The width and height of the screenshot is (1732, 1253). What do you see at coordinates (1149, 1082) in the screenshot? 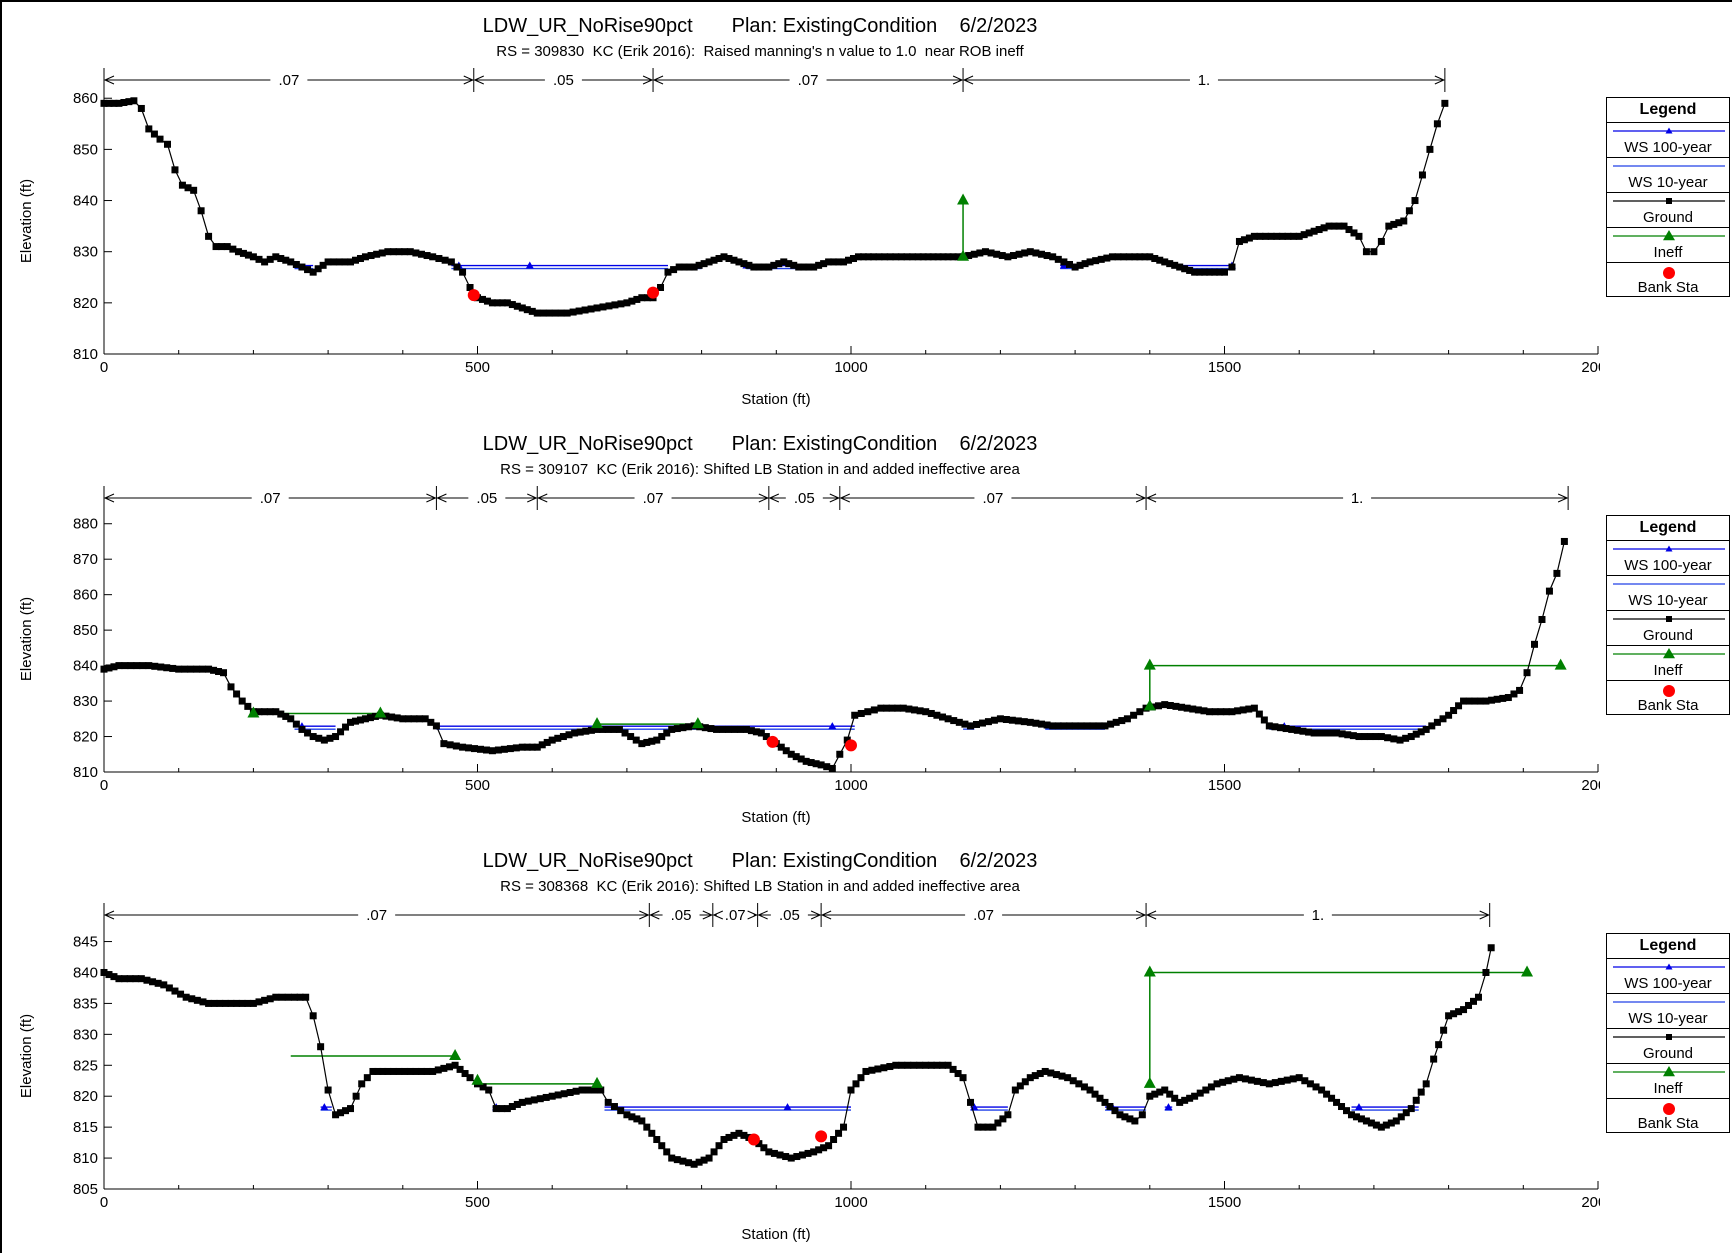
I see `ineff-marker` at bounding box center [1149, 1082].